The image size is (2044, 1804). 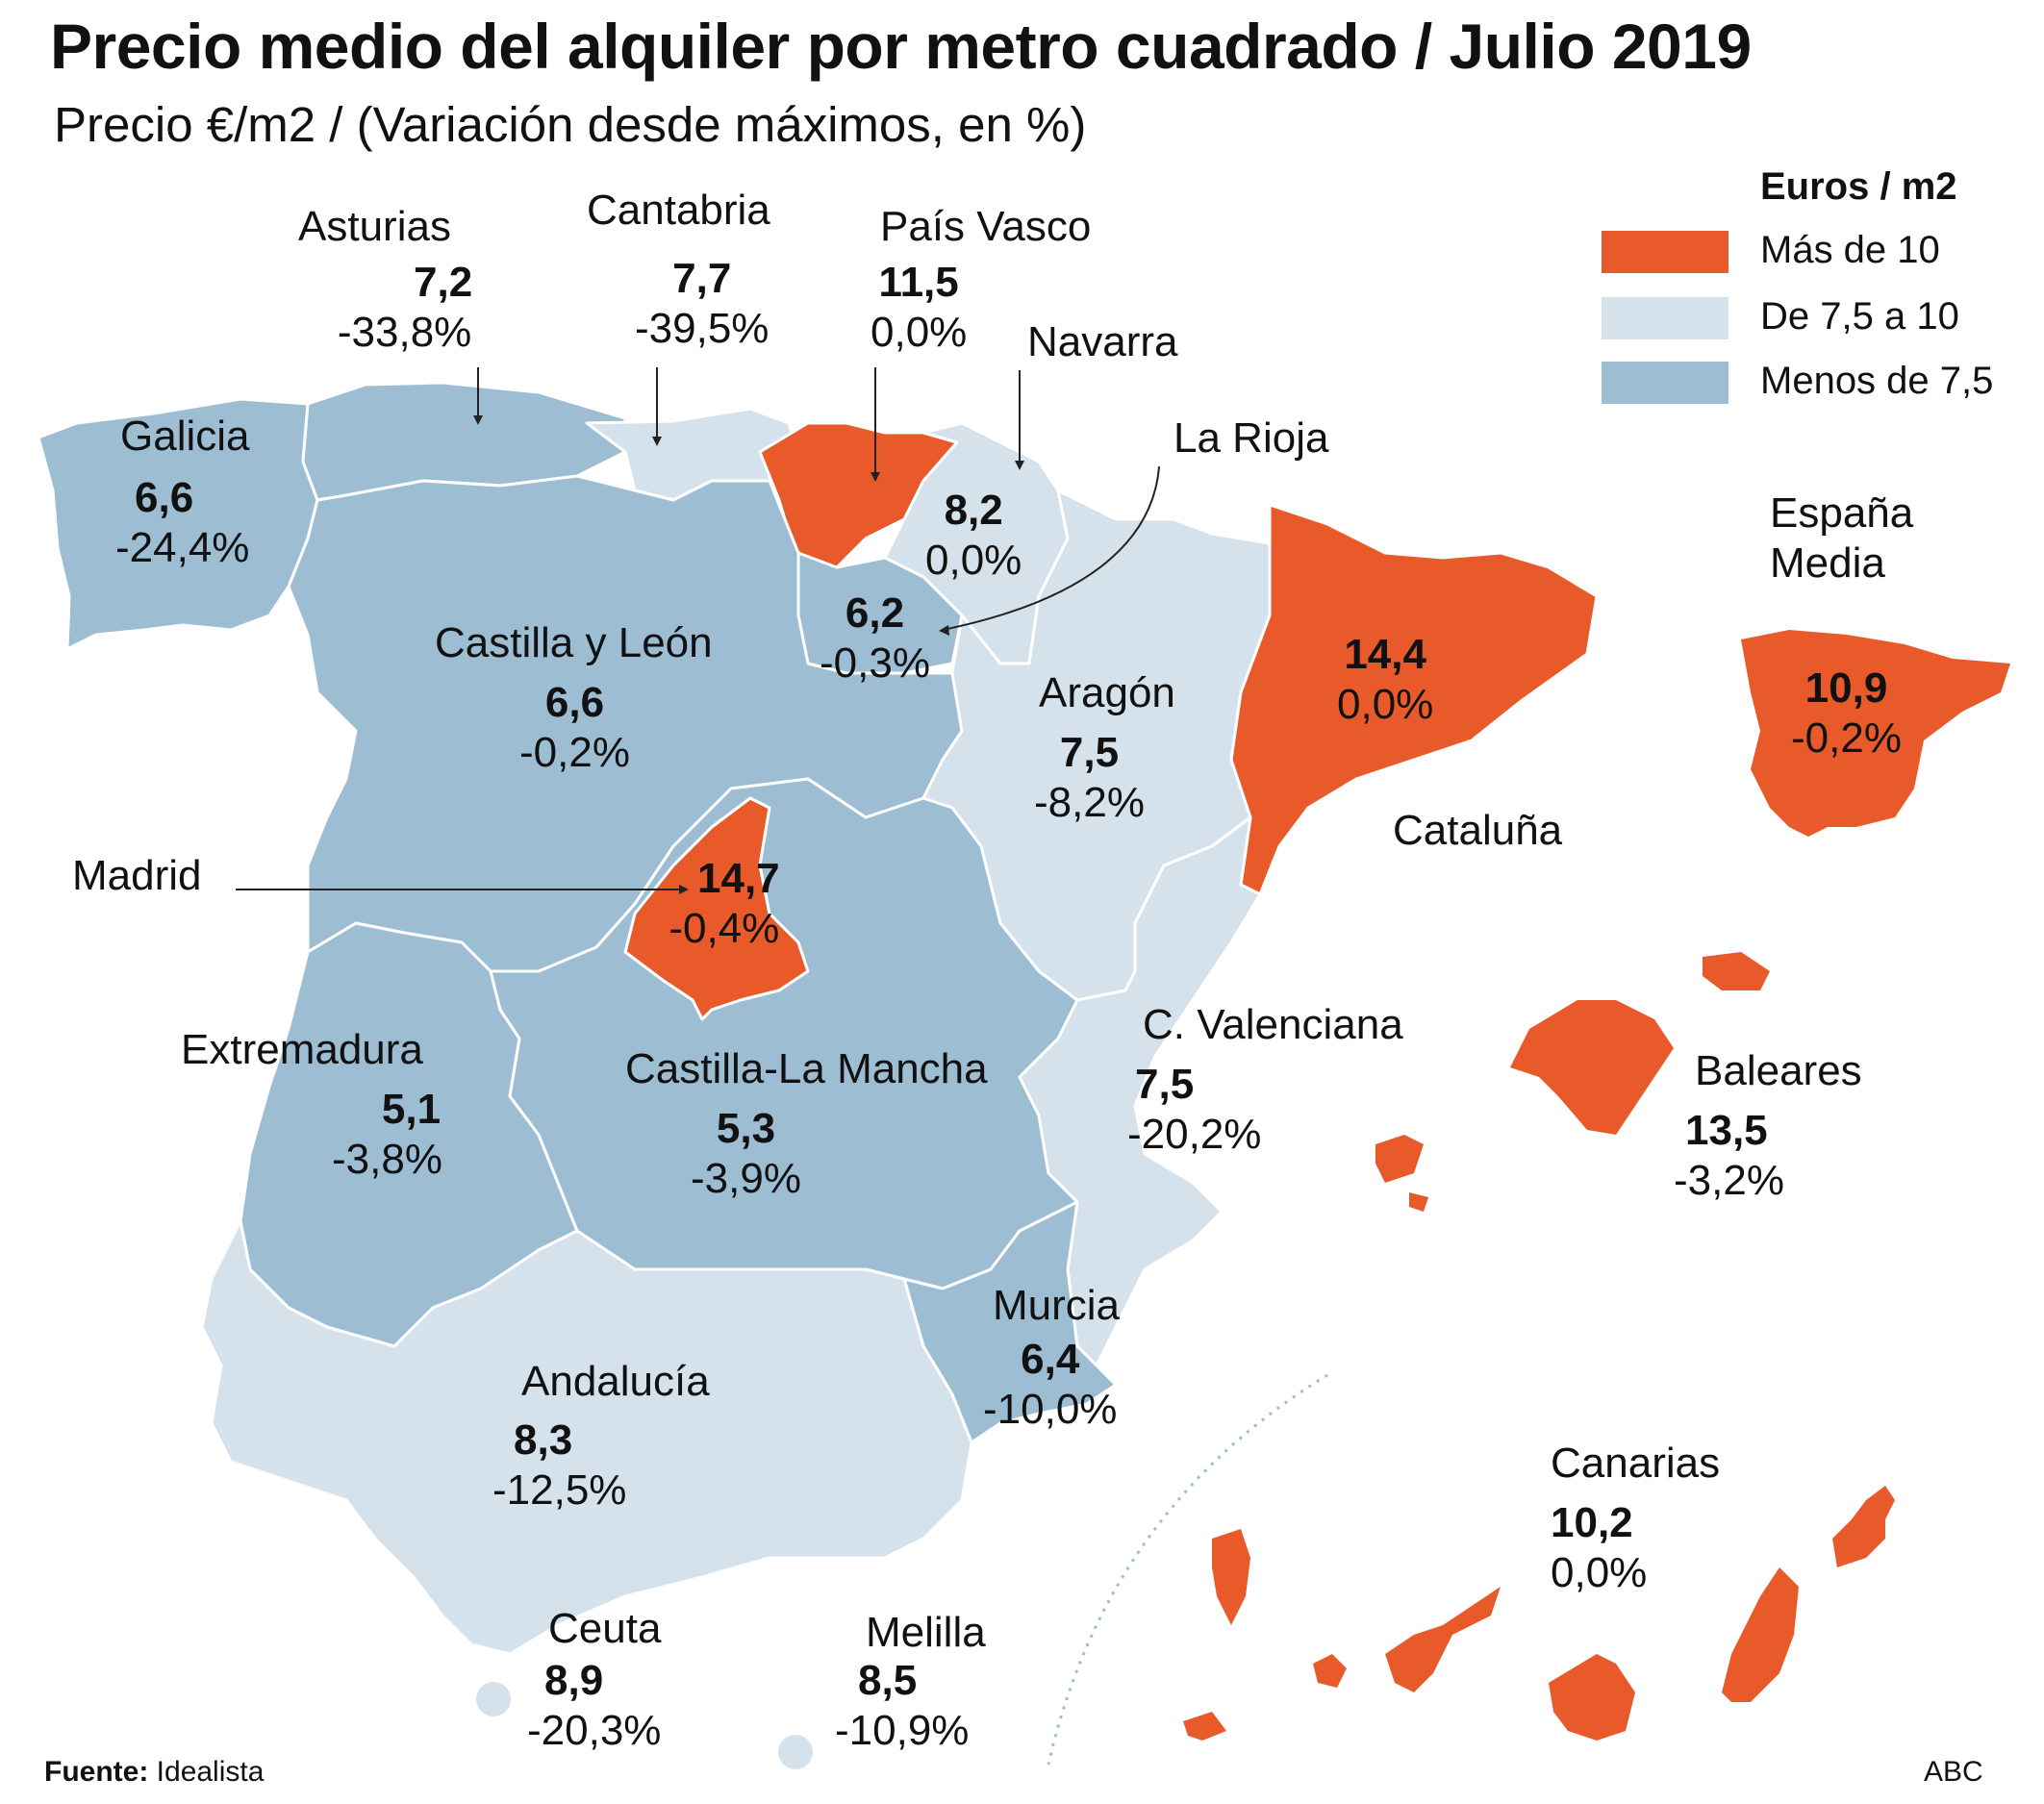 What do you see at coordinates (404, 332) in the screenshot?
I see `region-change: -33,8%` at bounding box center [404, 332].